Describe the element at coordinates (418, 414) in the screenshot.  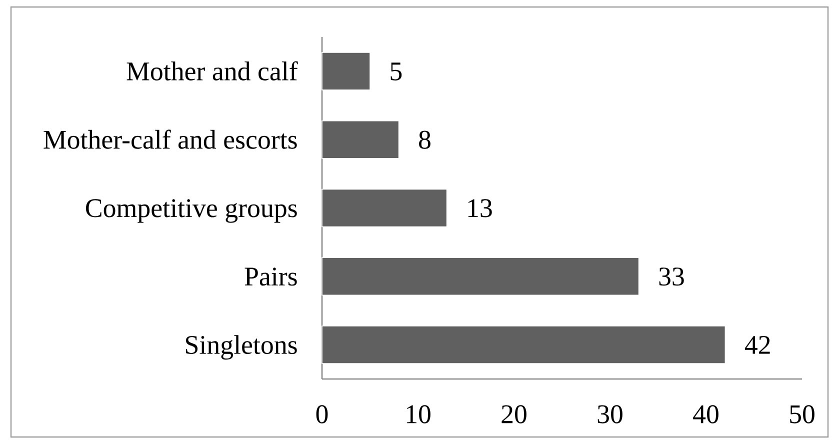
I see `x-tick-label: 10` at that location.